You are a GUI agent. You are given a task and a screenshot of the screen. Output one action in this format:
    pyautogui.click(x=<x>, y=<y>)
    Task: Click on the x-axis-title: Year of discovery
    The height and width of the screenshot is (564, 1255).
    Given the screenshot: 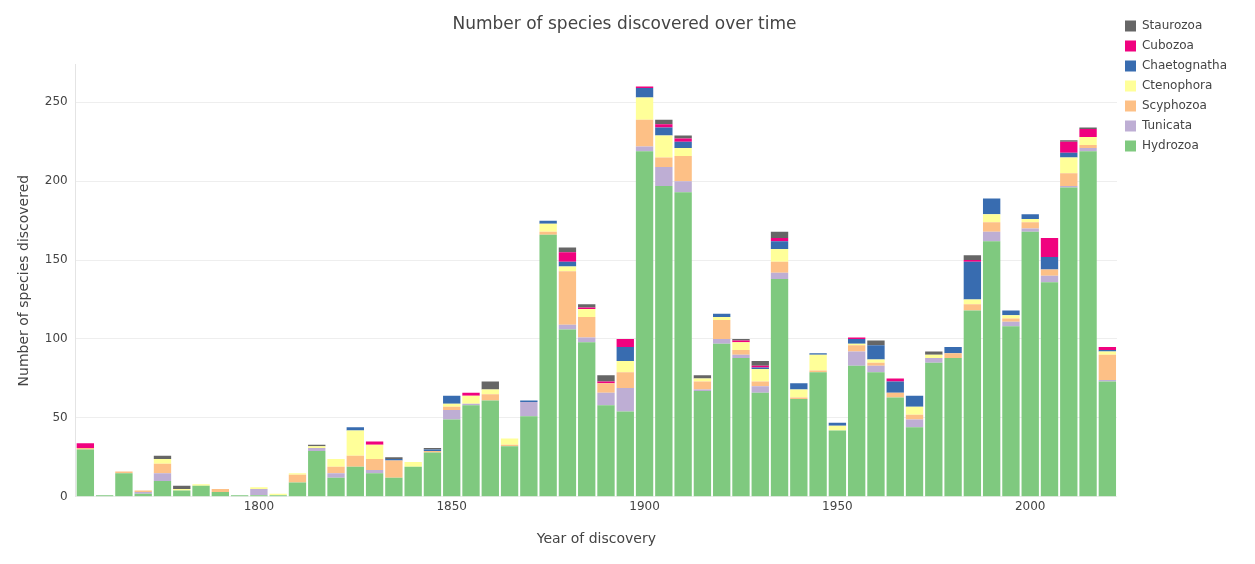 What is the action you would take?
    pyautogui.click(x=595, y=538)
    